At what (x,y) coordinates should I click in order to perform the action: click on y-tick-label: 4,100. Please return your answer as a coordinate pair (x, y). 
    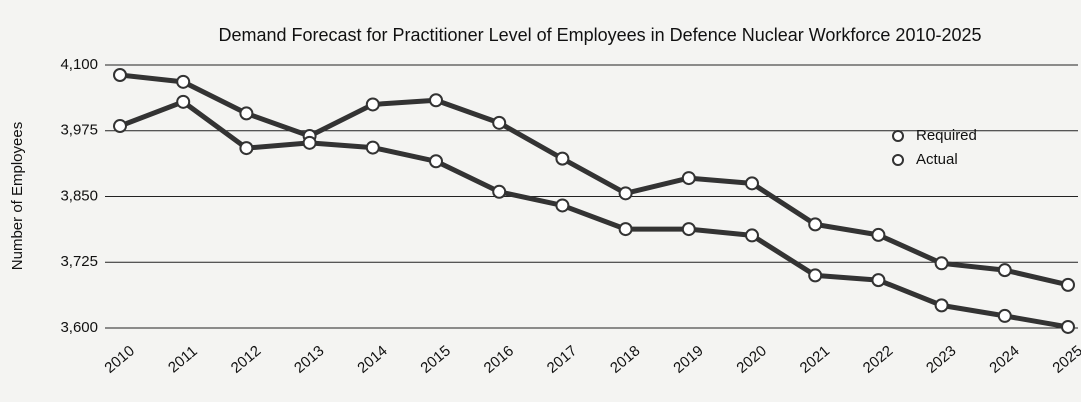
    Looking at the image, I should click on (79, 64).